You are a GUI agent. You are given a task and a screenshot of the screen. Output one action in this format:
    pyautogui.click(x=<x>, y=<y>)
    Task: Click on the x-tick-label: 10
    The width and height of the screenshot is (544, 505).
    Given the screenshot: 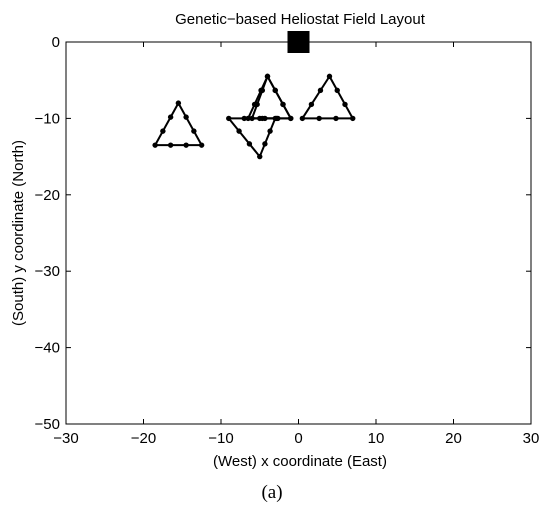 What is the action you would take?
    pyautogui.click(x=376, y=438)
    